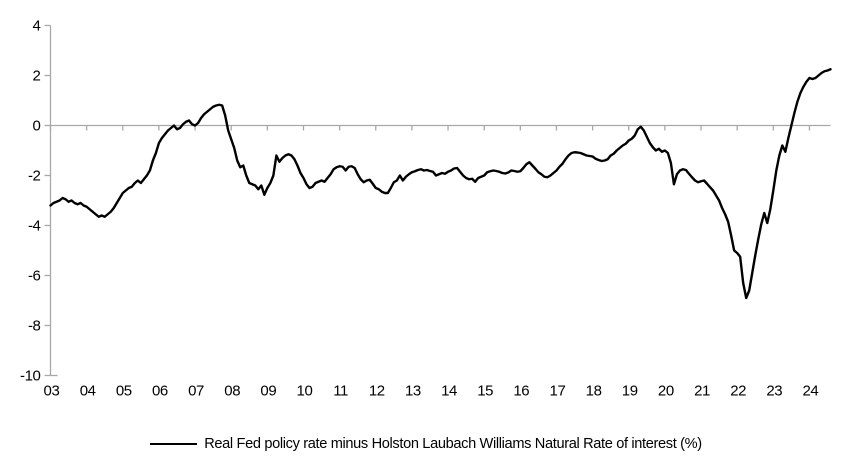 Image resolution: width=852 pixels, height=471 pixels. I want to click on x-tick-label: 08, so click(232, 391).